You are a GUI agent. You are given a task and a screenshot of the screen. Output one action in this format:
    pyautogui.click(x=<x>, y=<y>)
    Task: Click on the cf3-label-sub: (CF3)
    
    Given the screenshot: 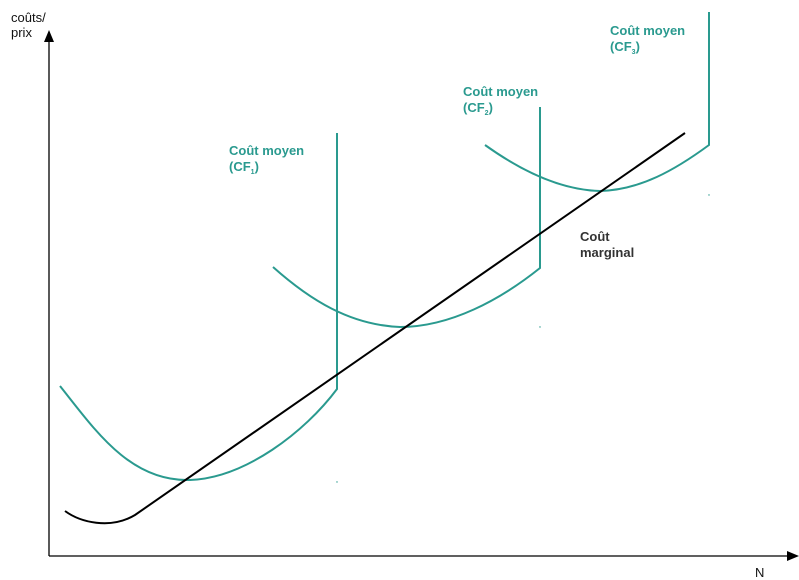 What is the action you would take?
    pyautogui.click(x=647, y=50)
    